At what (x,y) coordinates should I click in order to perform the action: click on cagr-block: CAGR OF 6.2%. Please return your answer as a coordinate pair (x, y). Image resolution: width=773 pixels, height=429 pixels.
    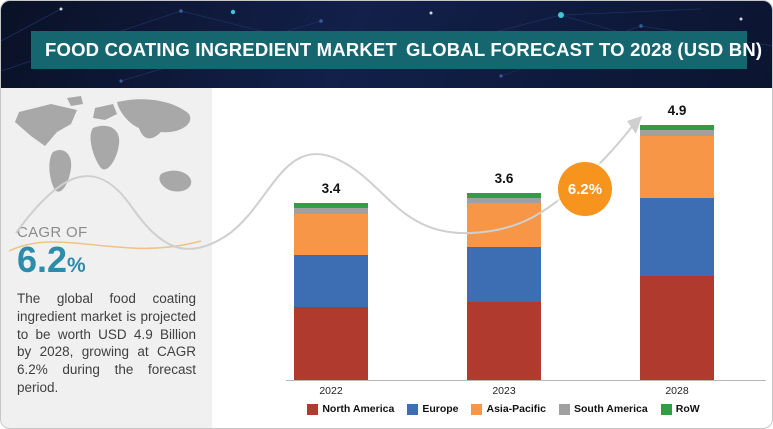
    Looking at the image, I should click on (106, 249).